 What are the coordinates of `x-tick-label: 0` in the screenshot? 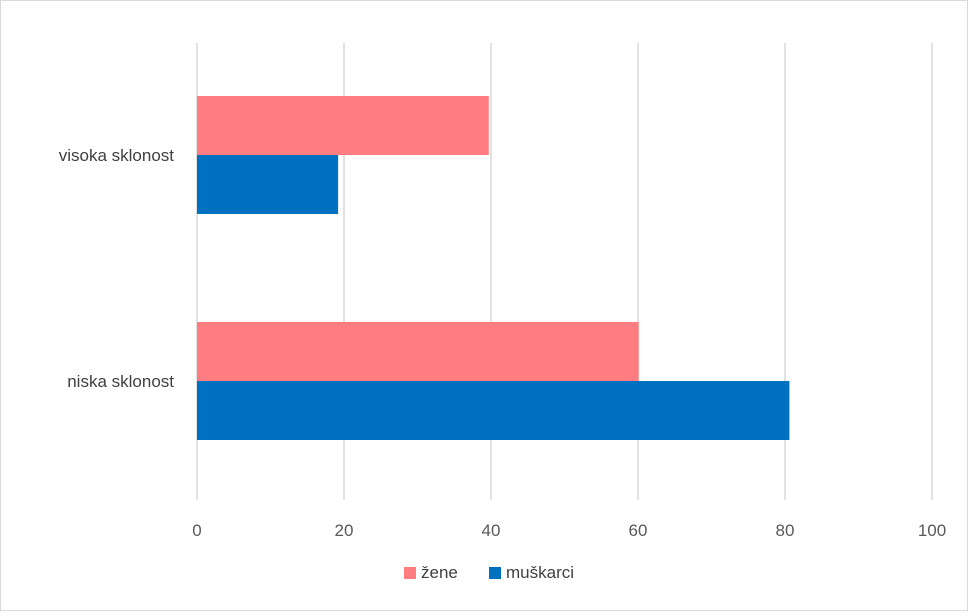 It's located at (196, 530).